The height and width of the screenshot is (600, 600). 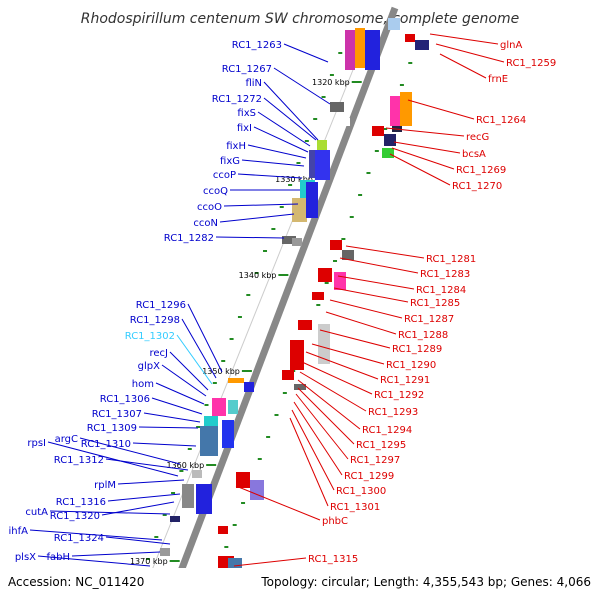 I want to click on gene-label-hom: hom, so click(x=143, y=384).